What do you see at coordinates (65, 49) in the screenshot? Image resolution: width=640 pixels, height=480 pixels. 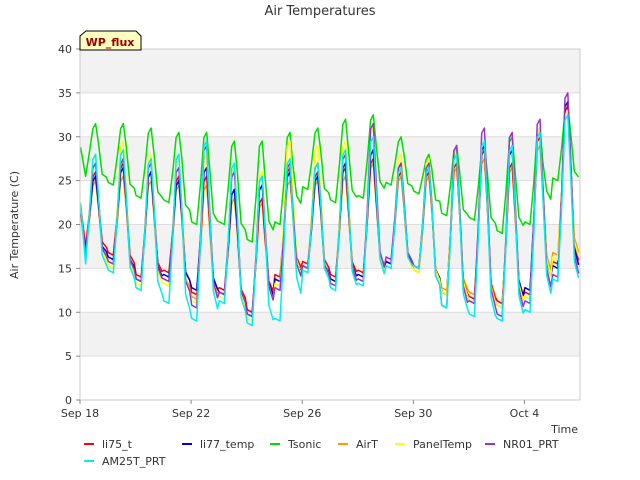 I see `y-tick-label: 40` at bounding box center [65, 49].